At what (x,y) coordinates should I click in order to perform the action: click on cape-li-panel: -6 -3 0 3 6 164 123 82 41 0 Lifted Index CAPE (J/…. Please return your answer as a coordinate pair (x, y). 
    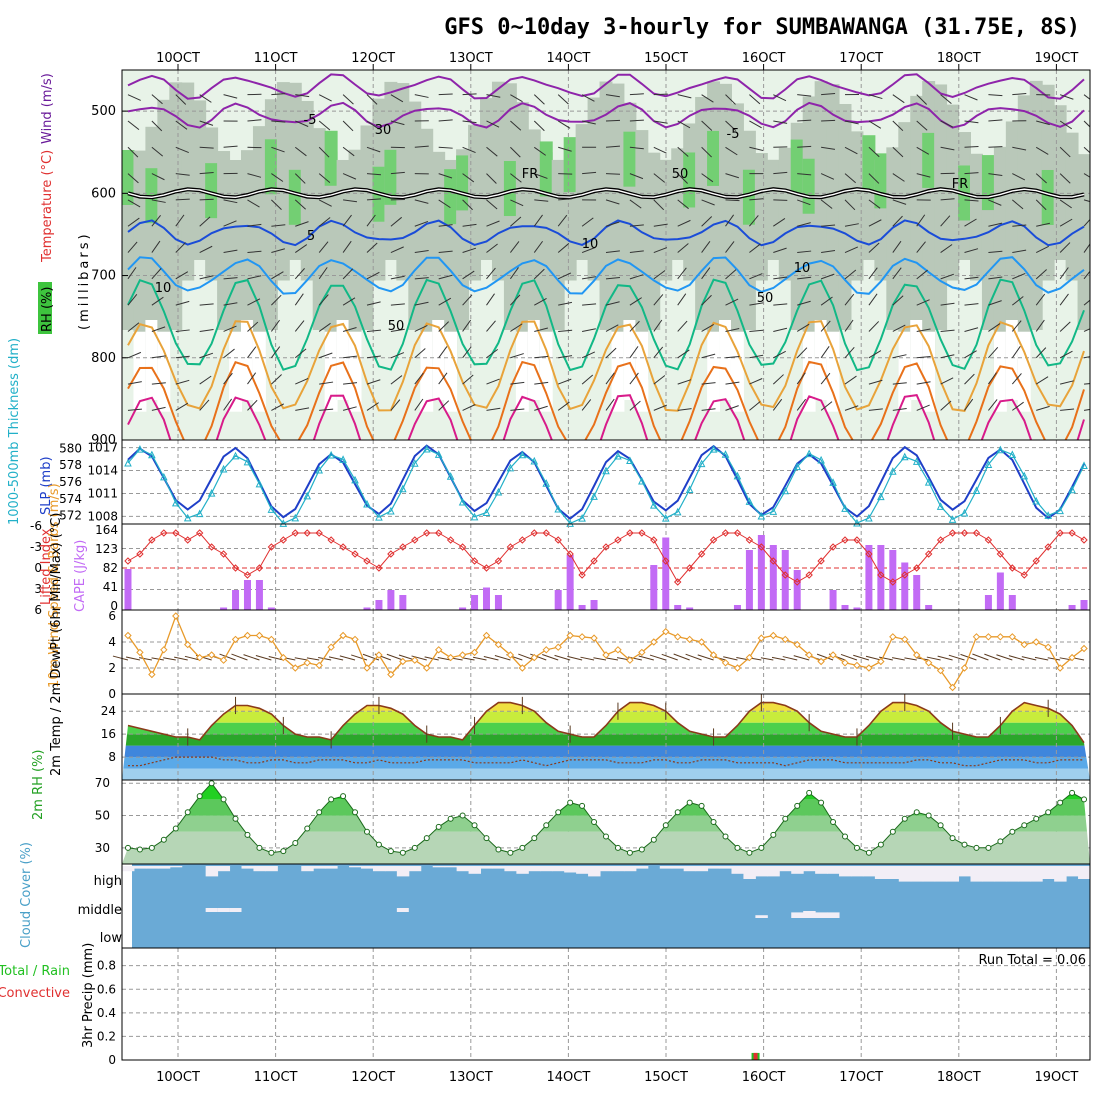
    Looking at the image, I should click on (560, 568).